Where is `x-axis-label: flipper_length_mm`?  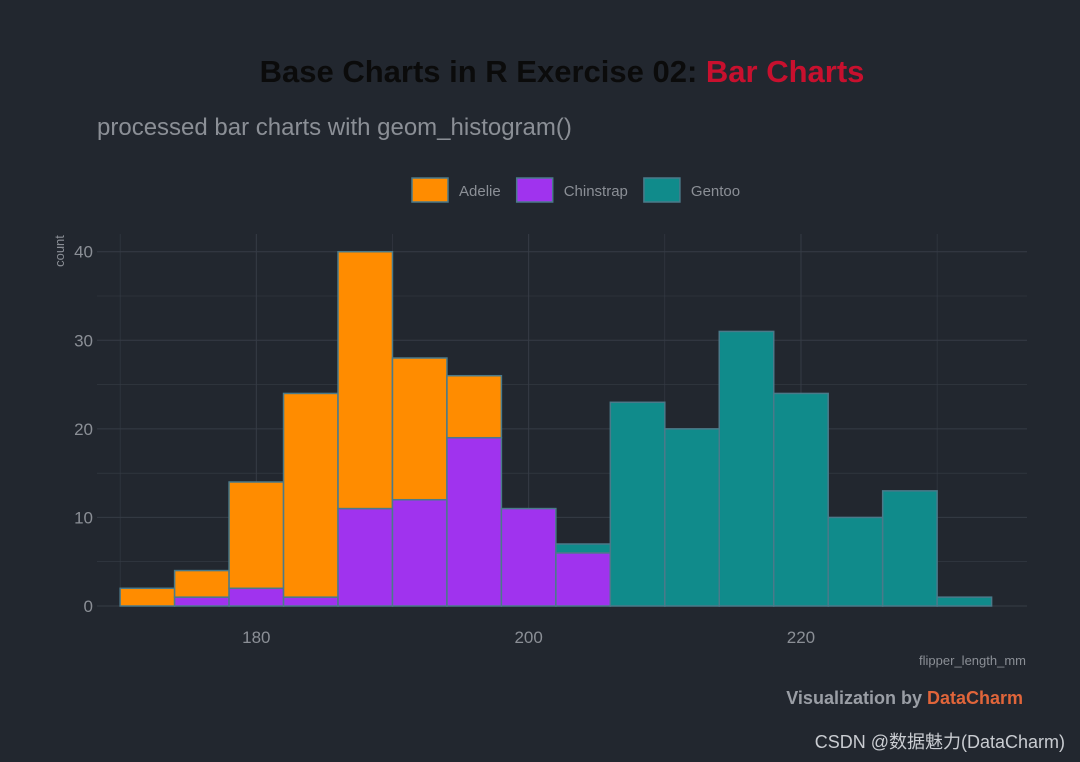 x-axis-label: flipper_length_mm is located at coordinates (972, 660).